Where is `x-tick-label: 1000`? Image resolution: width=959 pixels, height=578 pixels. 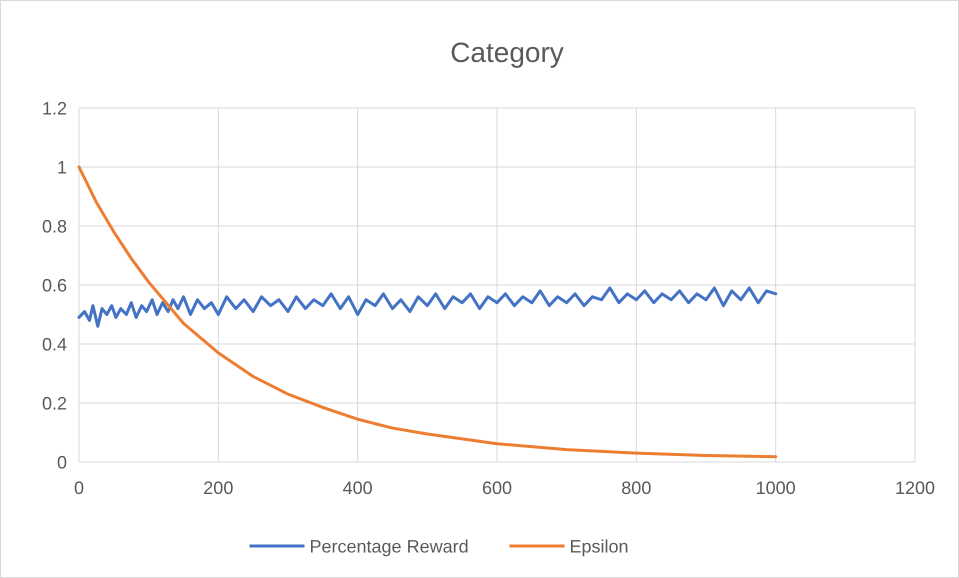 x-tick-label: 1000 is located at coordinates (776, 488).